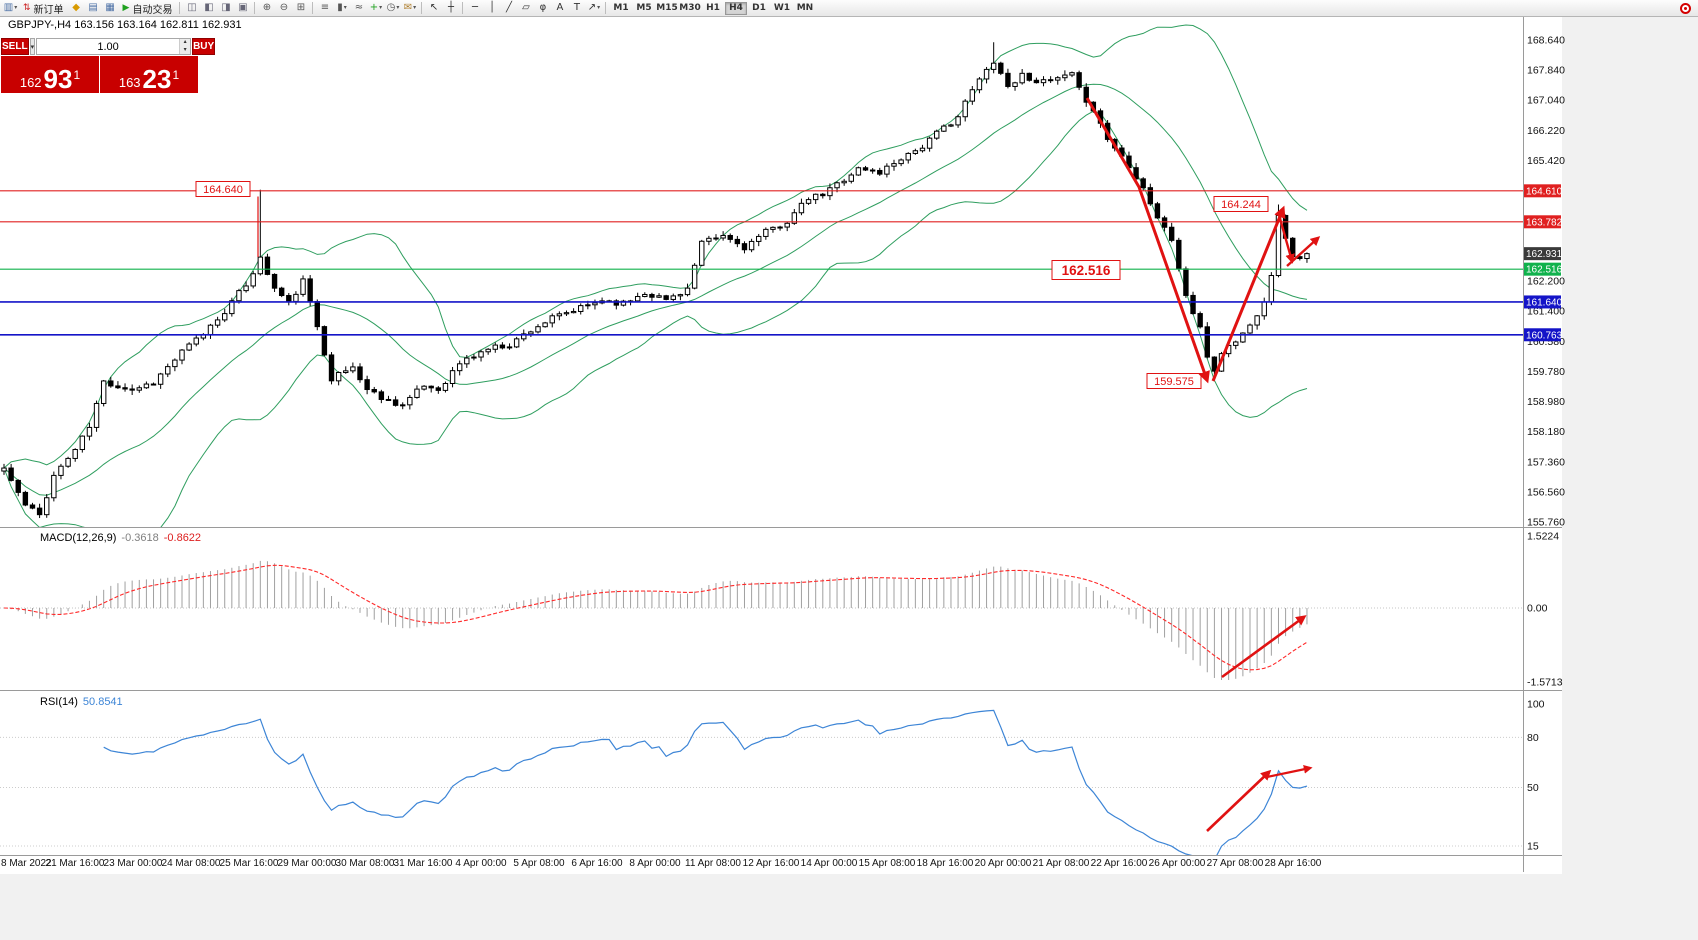 The height and width of the screenshot is (940, 1698). I want to click on price-badge-label: 161.640, so click(1544, 302).